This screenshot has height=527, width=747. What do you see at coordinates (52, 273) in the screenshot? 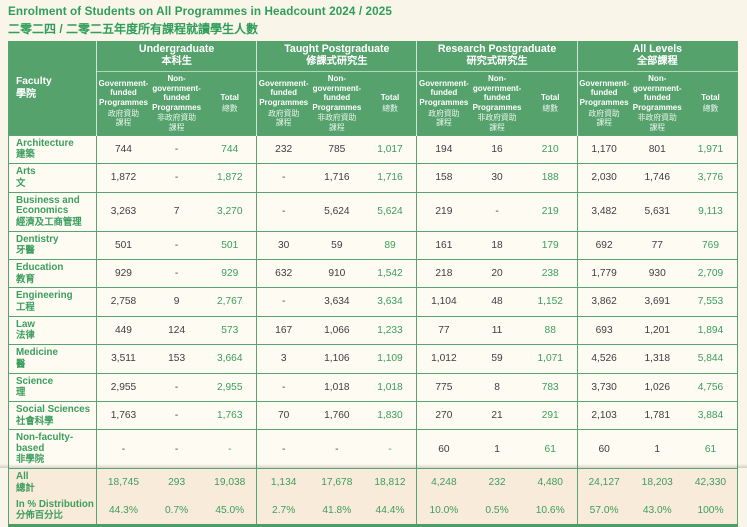
I see `faculty-cell: Education 教育` at bounding box center [52, 273].